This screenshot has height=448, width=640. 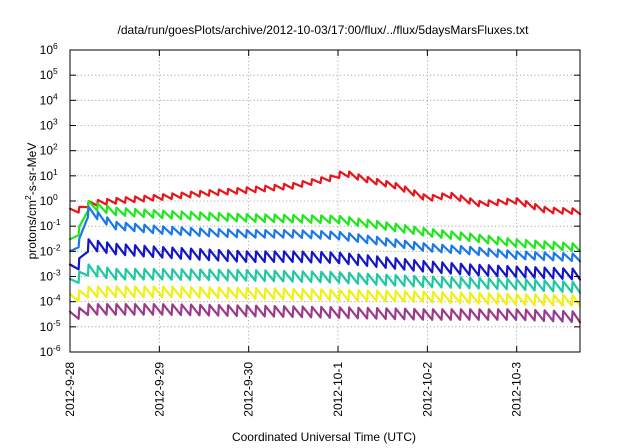 I want to click on y-tick-label: 10⁶, so click(x=49, y=49).